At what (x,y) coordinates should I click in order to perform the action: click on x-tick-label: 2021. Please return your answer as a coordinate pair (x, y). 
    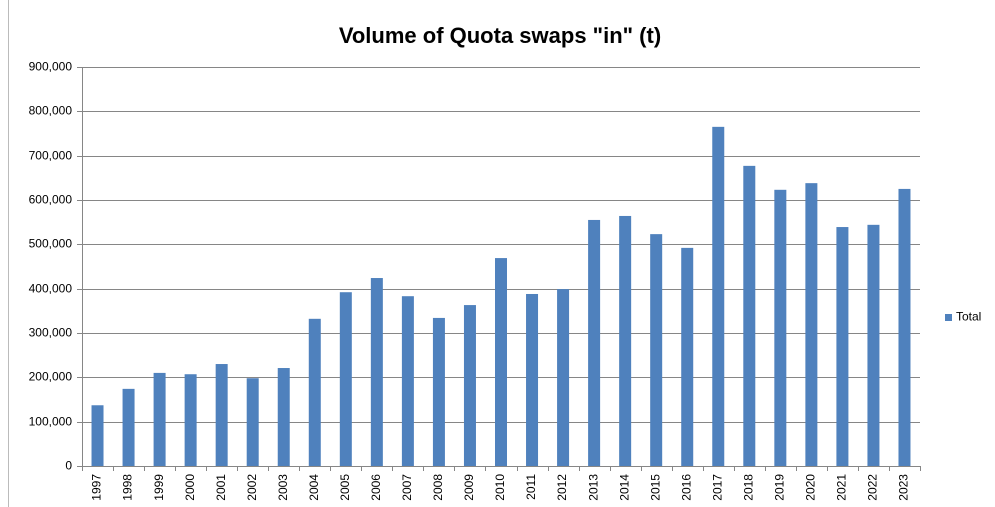
    Looking at the image, I should click on (842, 487).